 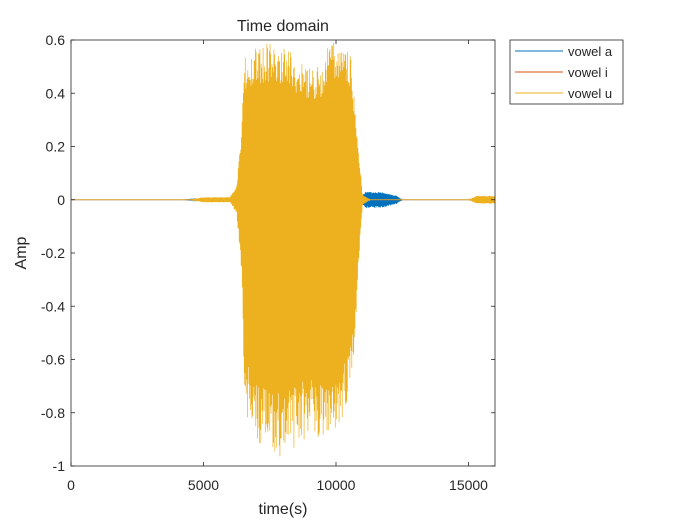 What do you see at coordinates (21, 252) in the screenshot?
I see `y-axis-label: Amp` at bounding box center [21, 252].